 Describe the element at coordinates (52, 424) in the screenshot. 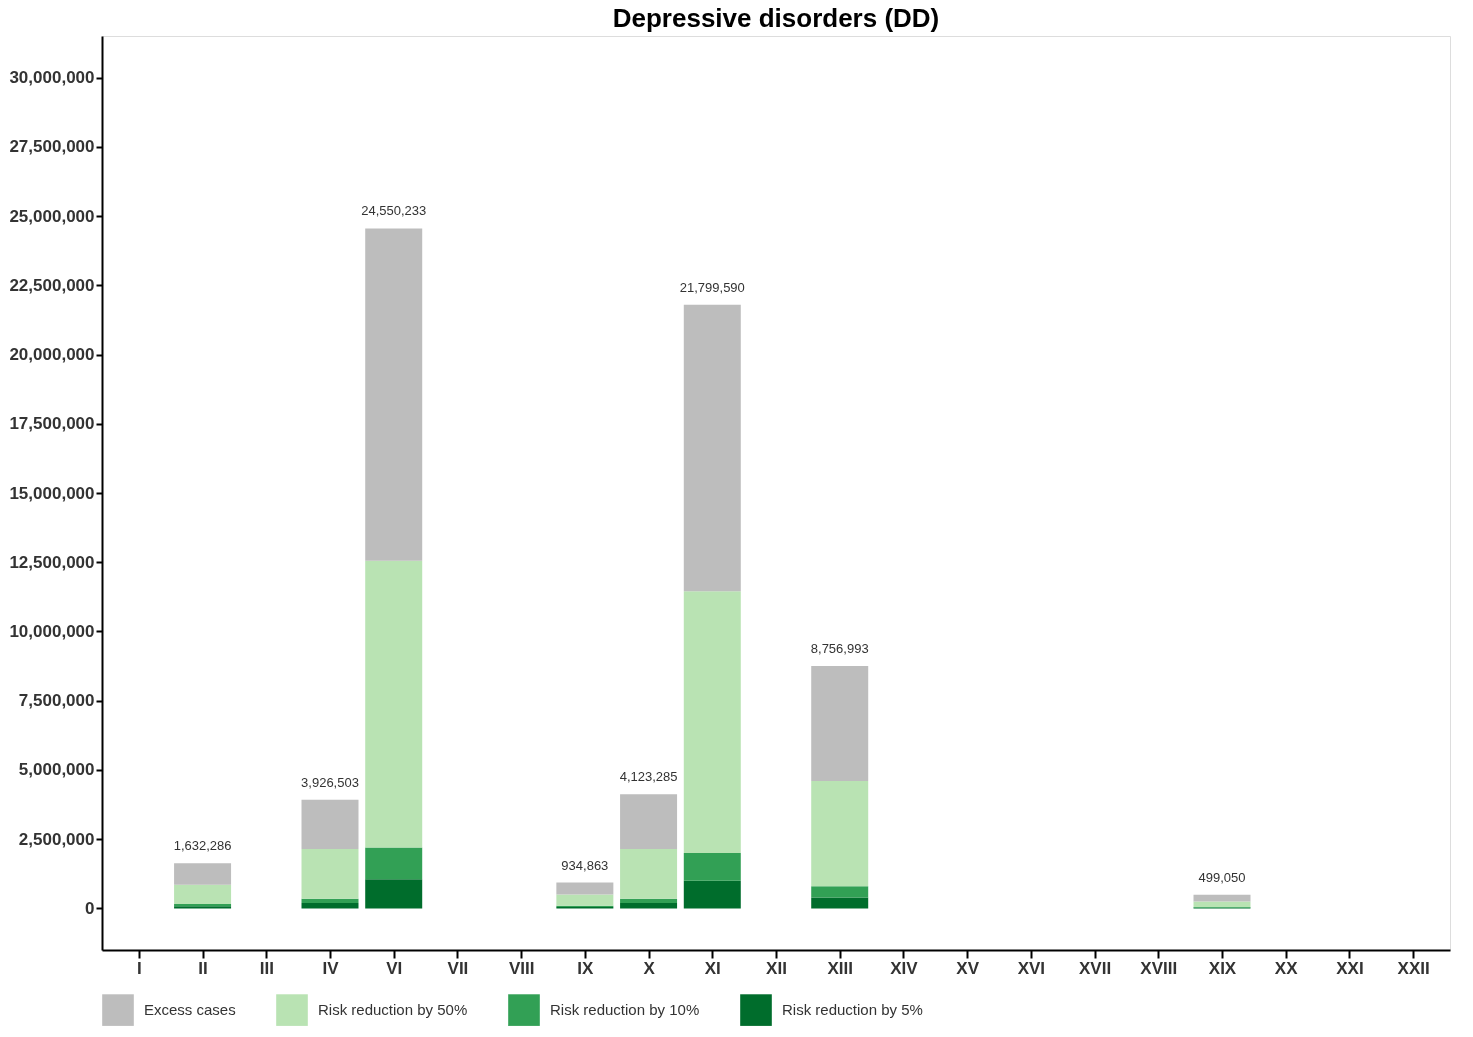

I see `y-tick-label: 17,500,000` at that location.